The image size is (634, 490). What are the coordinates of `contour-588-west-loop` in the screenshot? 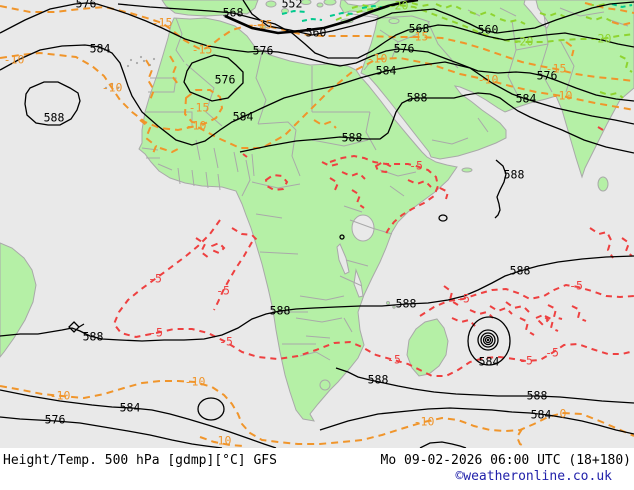 It's located at (52, 103).